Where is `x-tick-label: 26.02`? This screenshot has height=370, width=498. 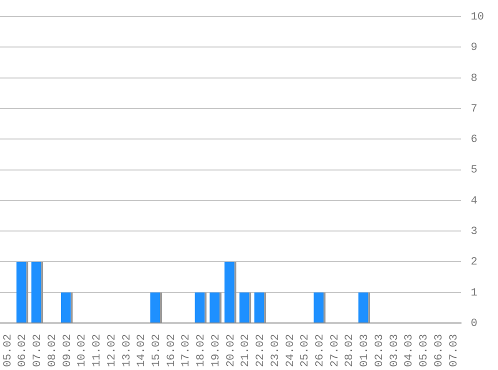 x-tick-label: 26.02 is located at coordinates (320, 351).